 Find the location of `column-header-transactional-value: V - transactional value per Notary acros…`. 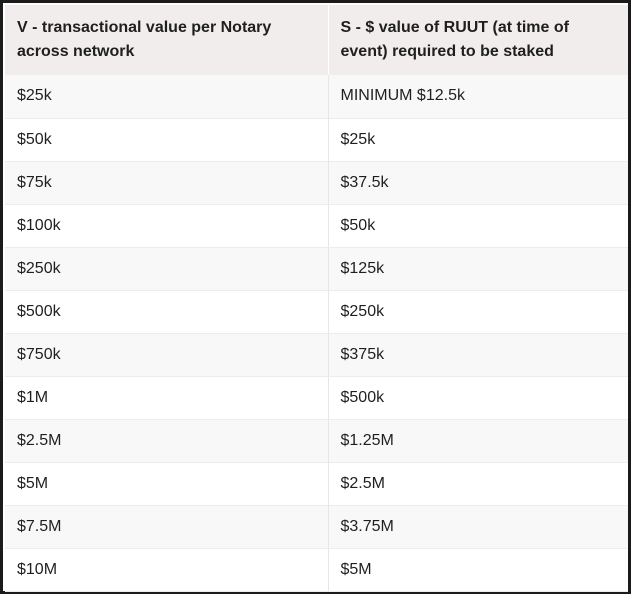

column-header-transactional-value: V - transactional value per Notary acros… is located at coordinates (144, 39).